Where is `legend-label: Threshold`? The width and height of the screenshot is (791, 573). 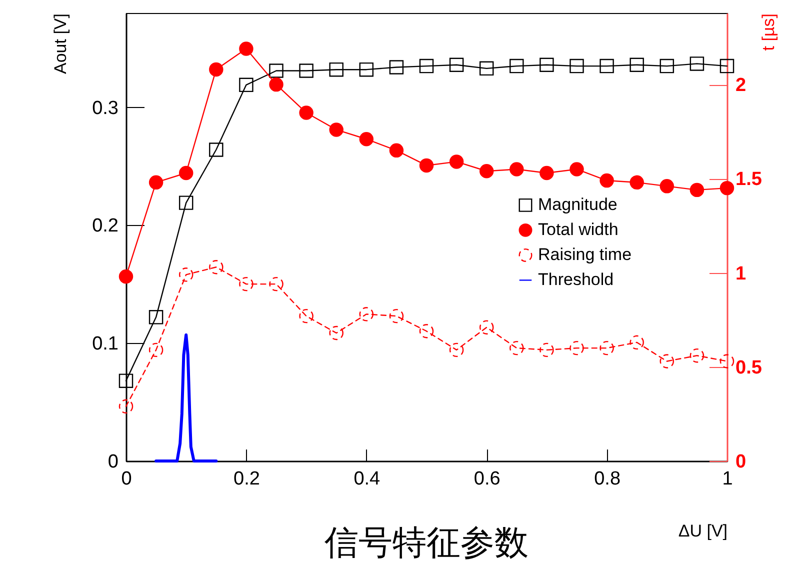 legend-label: Threshold is located at coordinates (576, 280).